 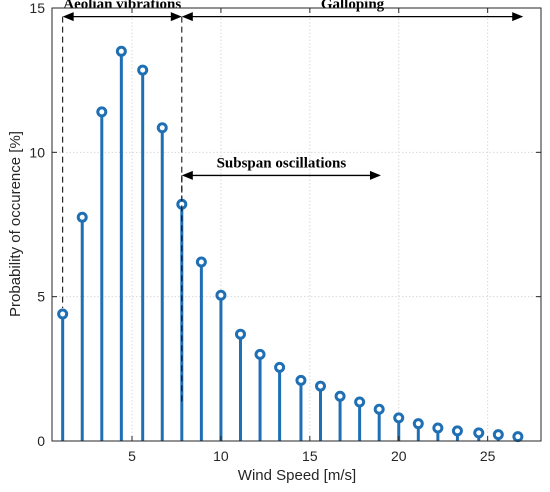 I want to click on annotation-label: Aeolian vibrations, so click(x=122, y=6).